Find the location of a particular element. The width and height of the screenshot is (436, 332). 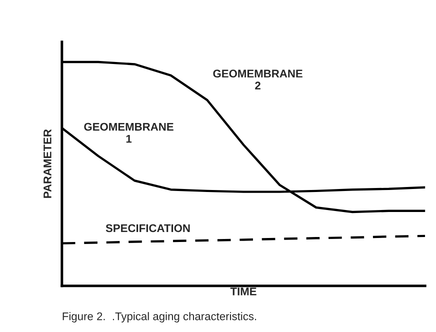

x-axis-title: TIME is located at coordinates (243, 292).